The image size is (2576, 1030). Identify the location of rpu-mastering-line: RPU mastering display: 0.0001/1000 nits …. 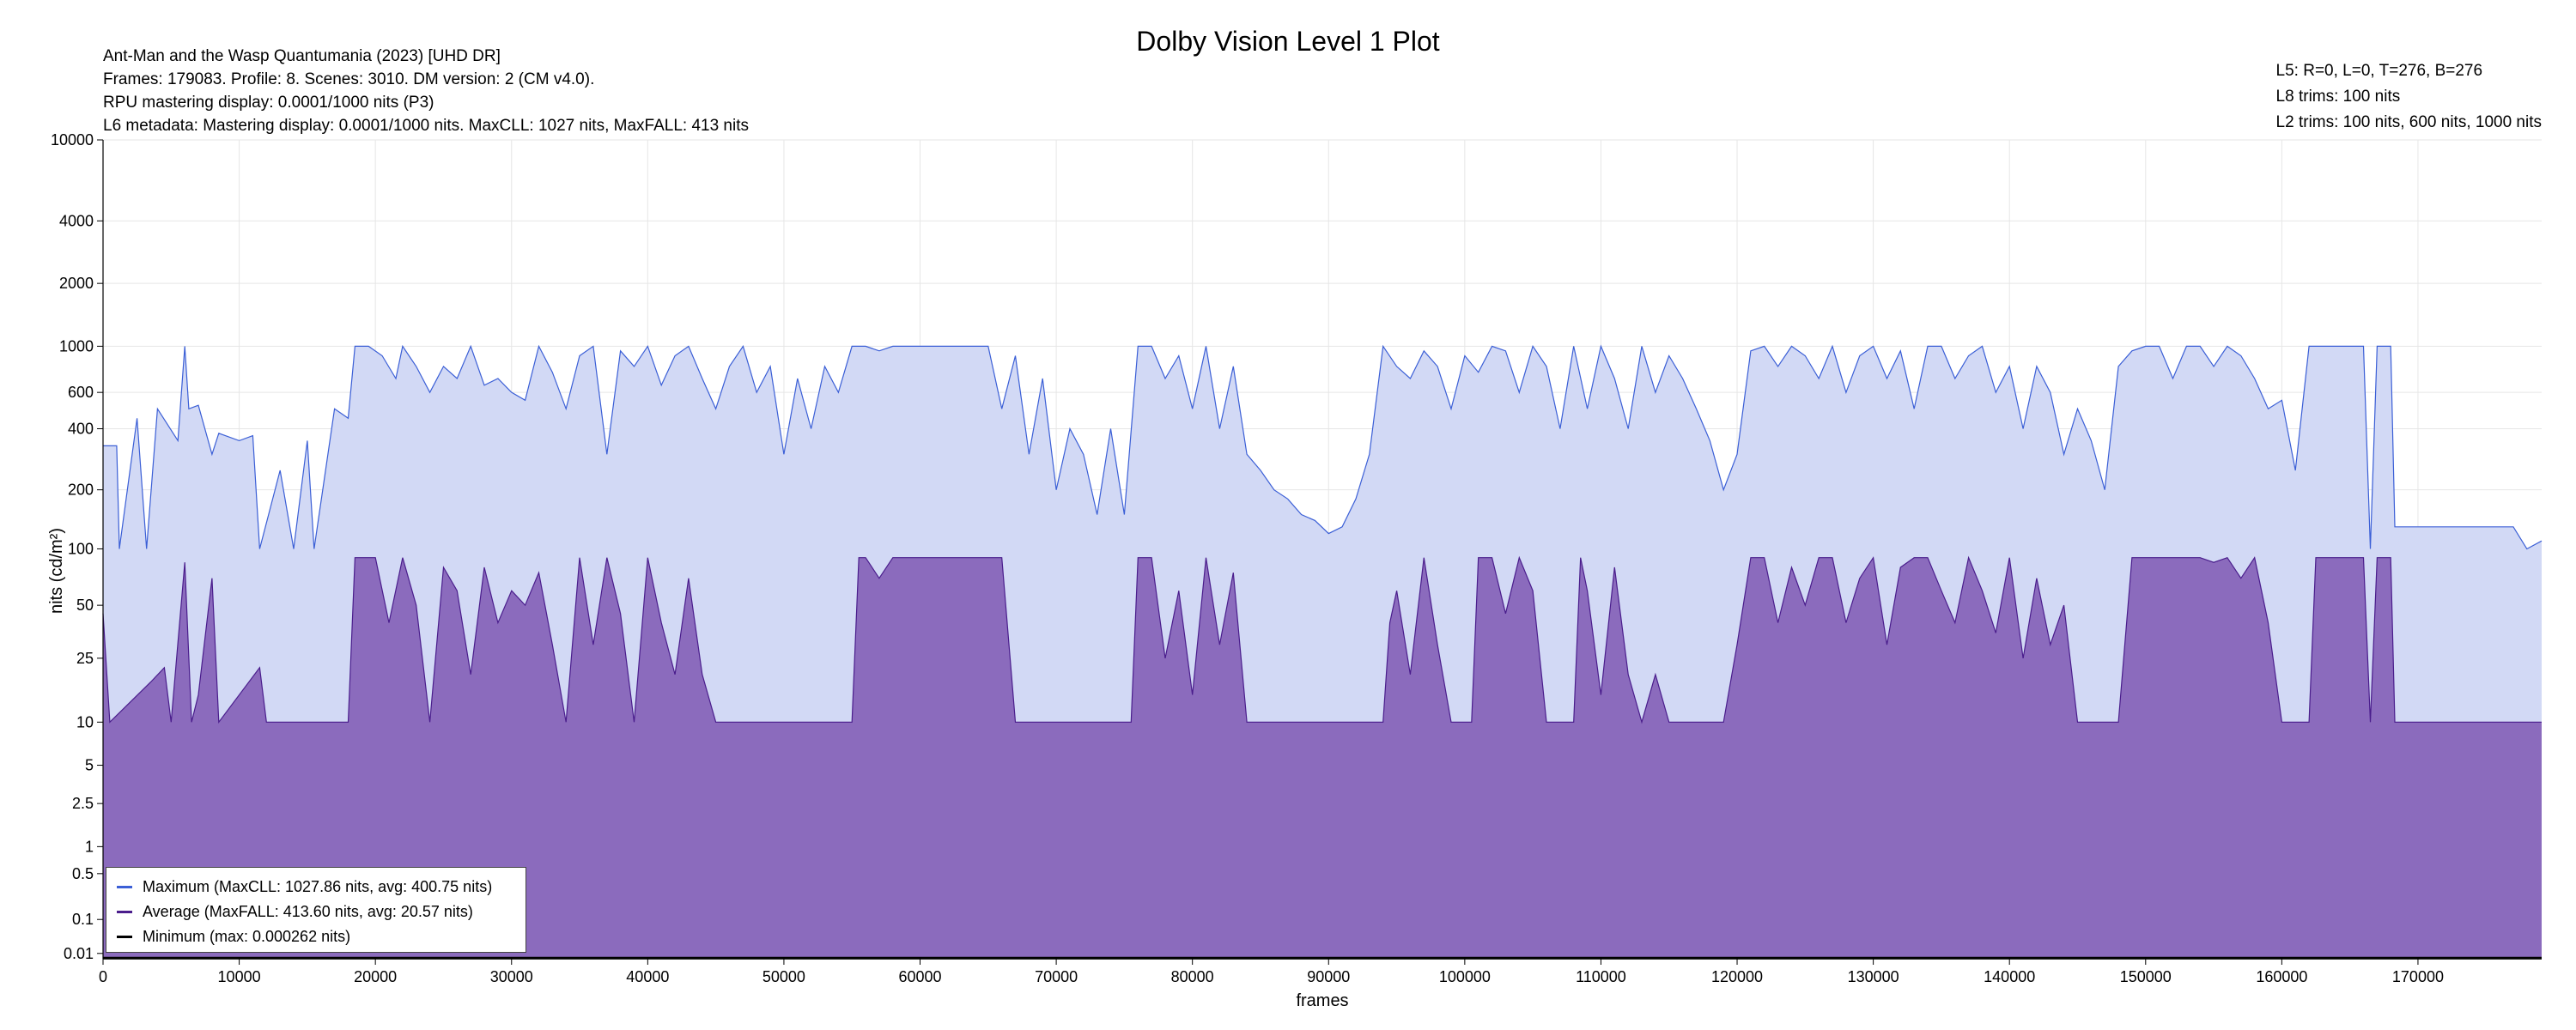
(269, 103).